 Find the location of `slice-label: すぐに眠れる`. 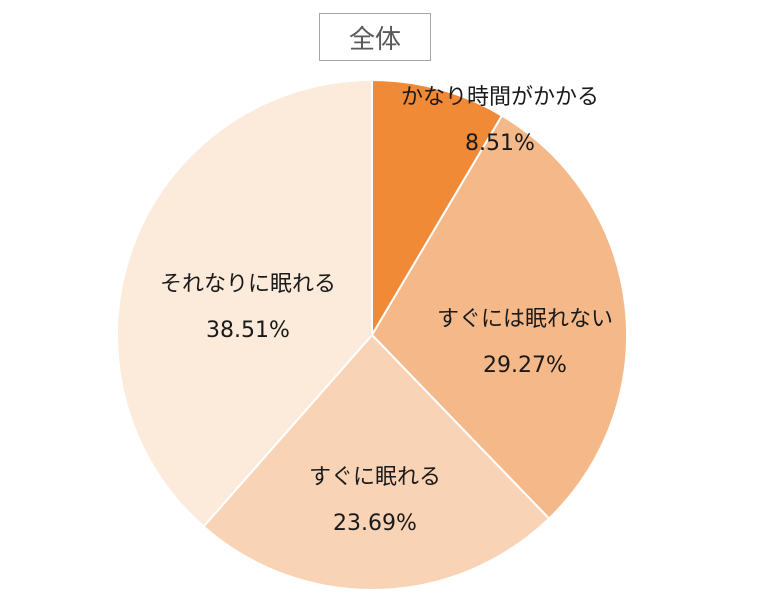

slice-label: すぐに眠れる is located at coordinates (375, 477).